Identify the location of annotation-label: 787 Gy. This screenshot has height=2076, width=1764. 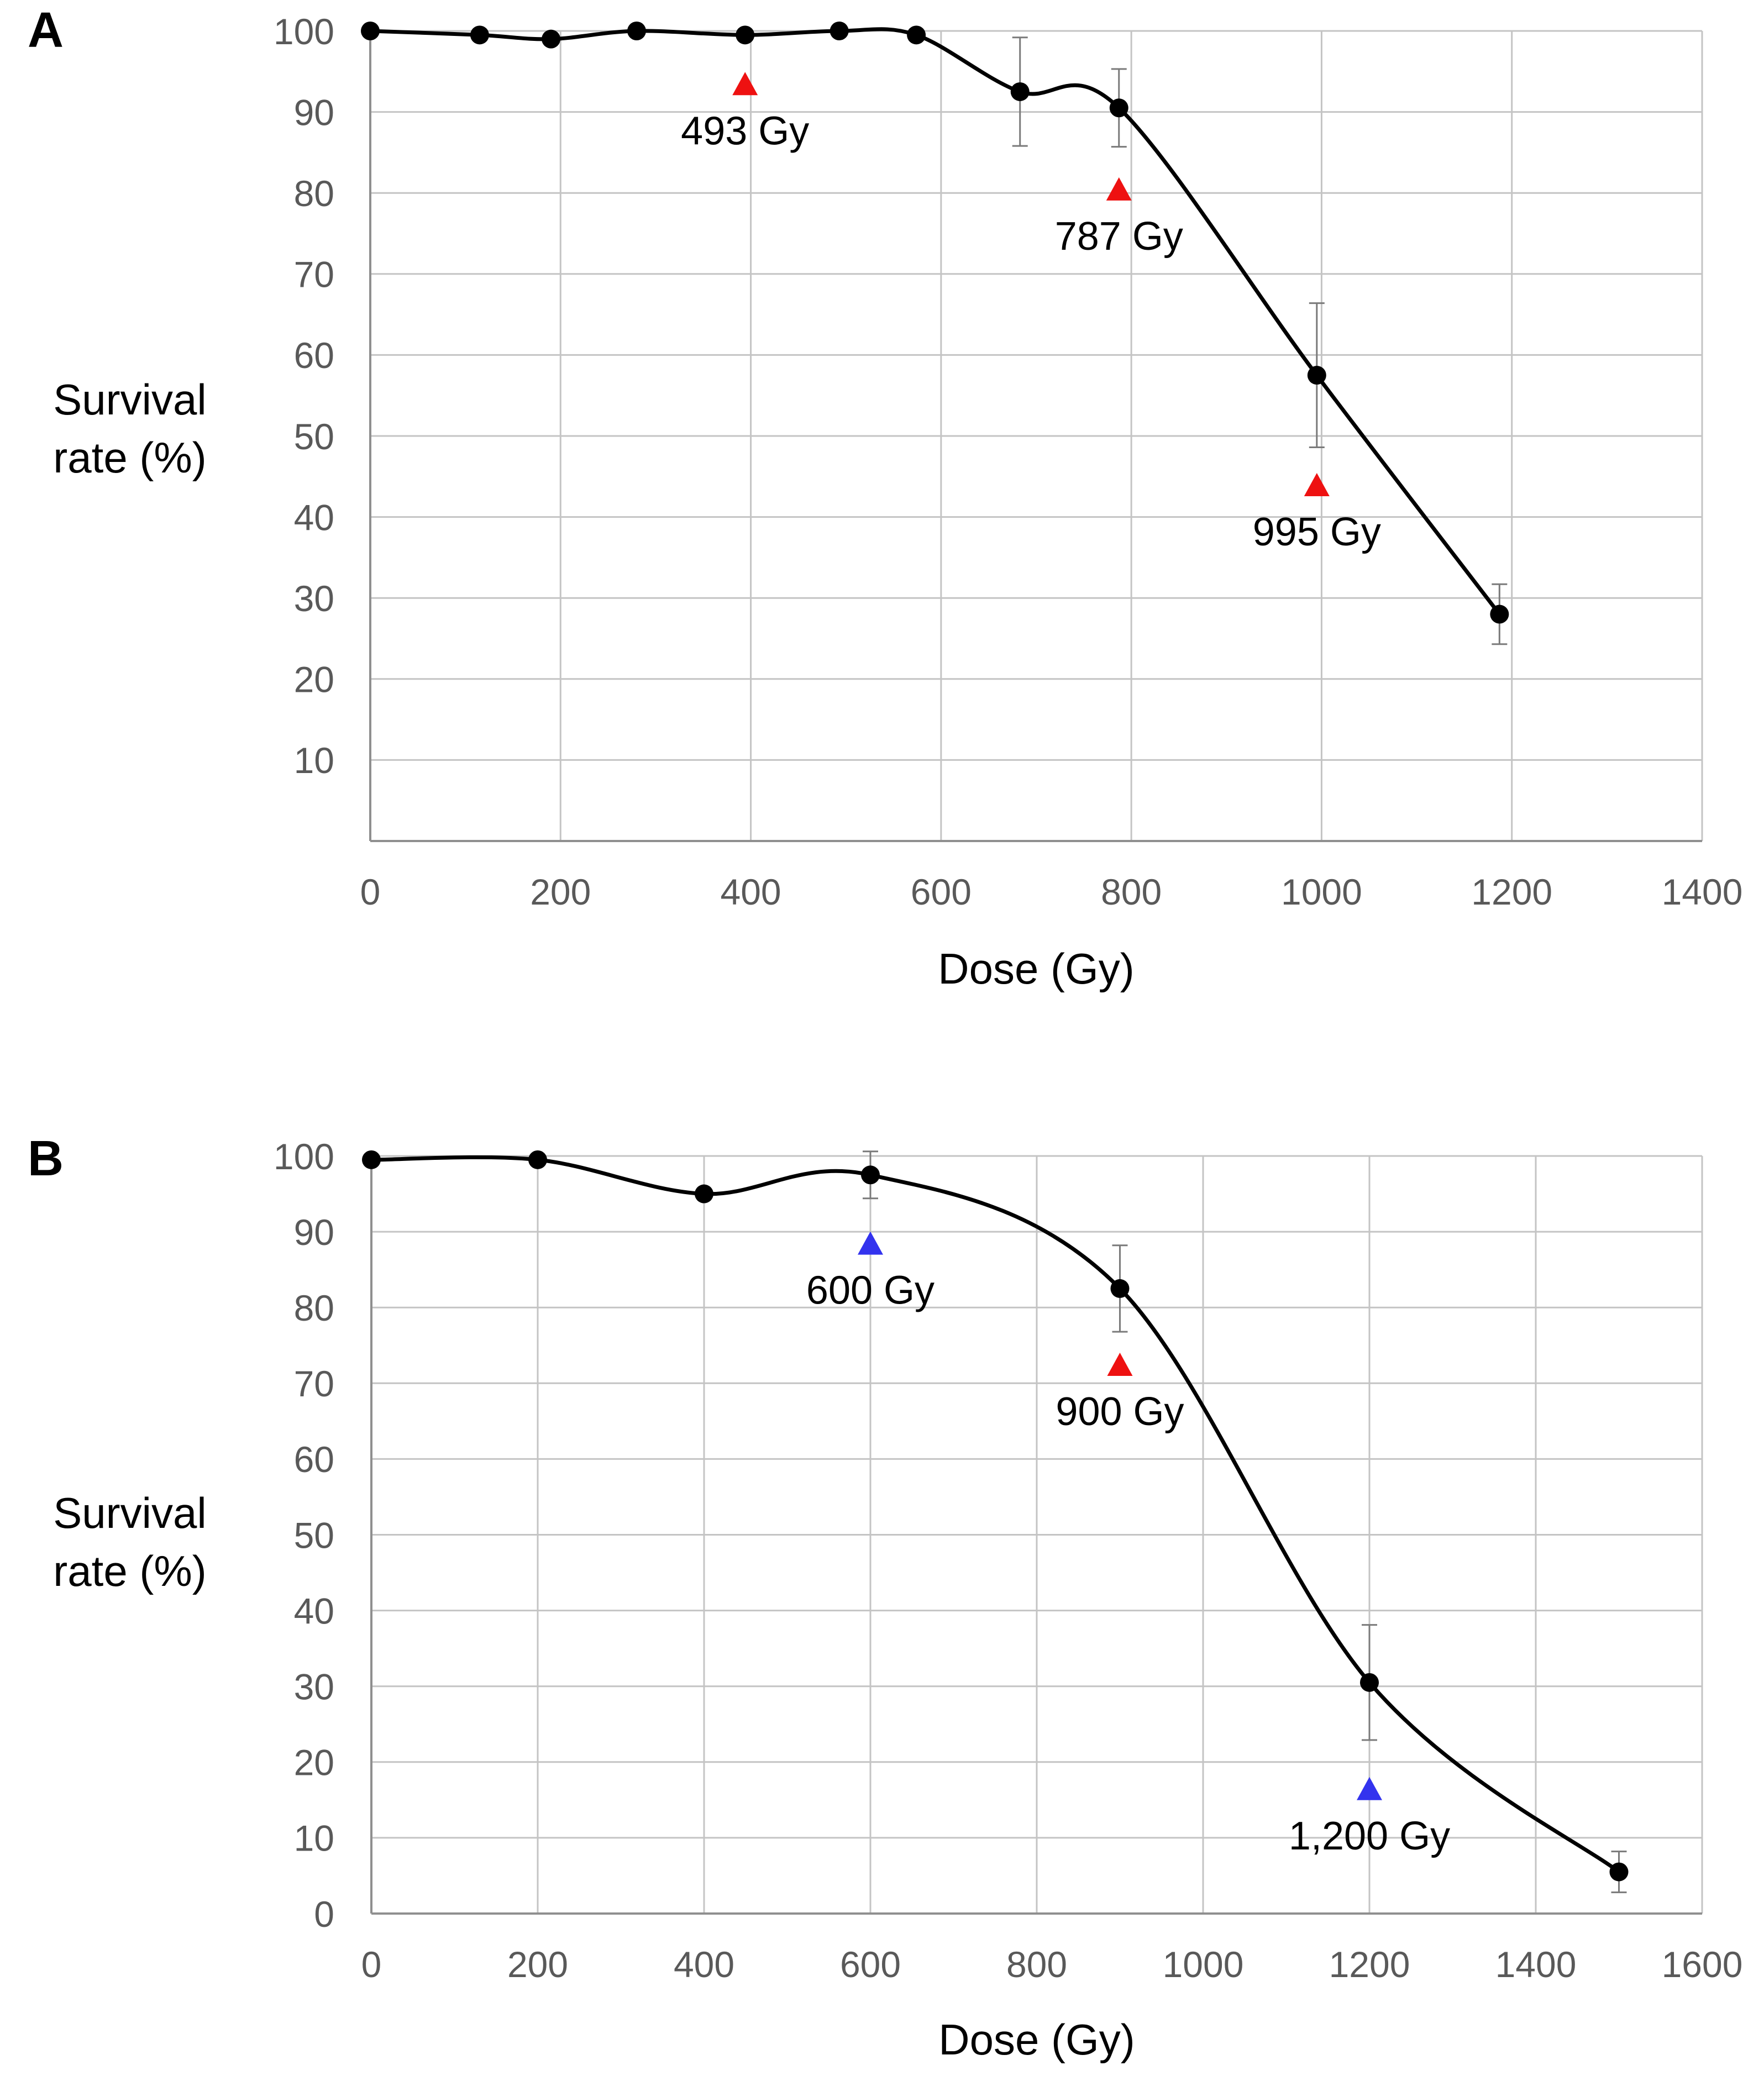
(1119, 237).